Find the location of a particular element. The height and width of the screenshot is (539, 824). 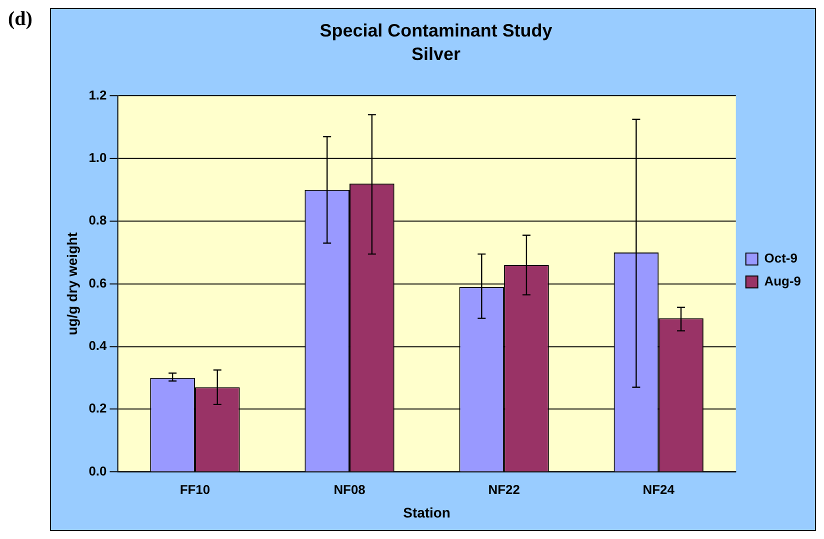

x-tick-label: NF24 is located at coordinates (659, 490).